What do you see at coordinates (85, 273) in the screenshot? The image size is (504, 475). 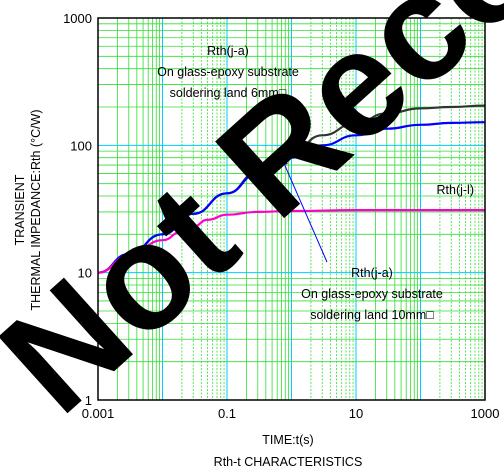 I see `y-tick-label: 10` at bounding box center [85, 273].